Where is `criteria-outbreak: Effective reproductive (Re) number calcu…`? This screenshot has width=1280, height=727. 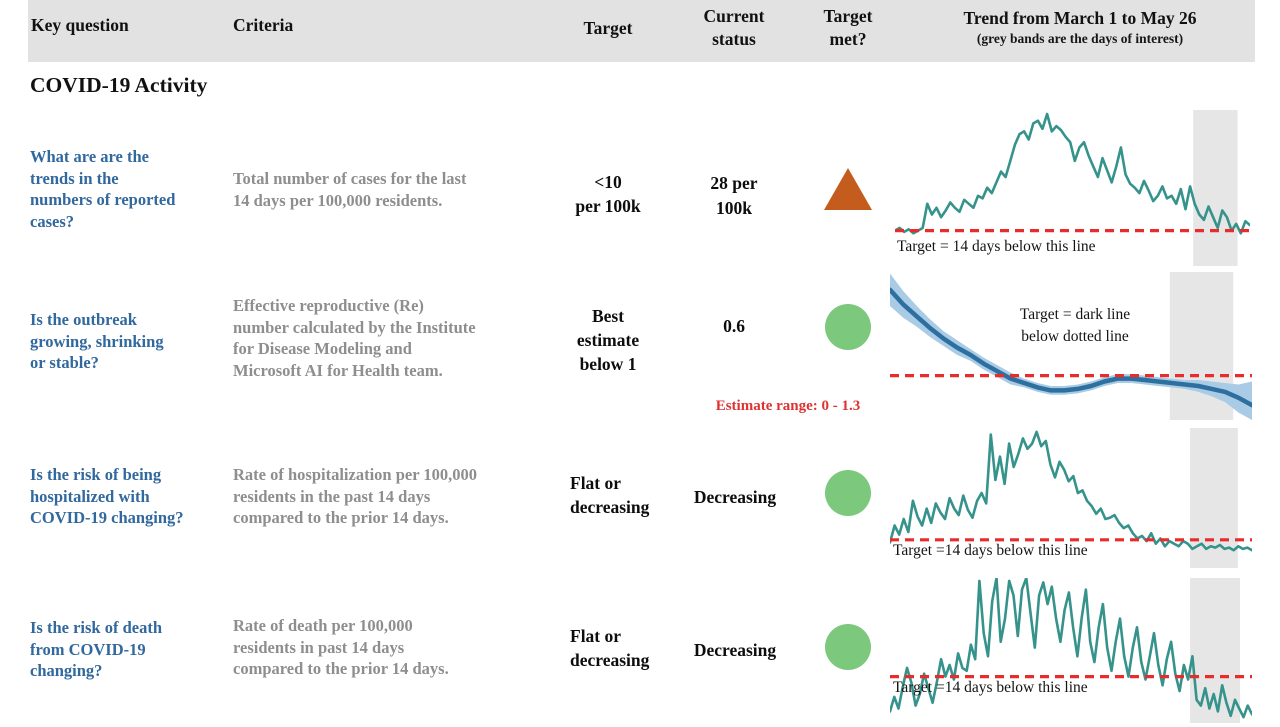
criteria-outbreak: Effective reproductive (Re) number calcu… is located at coordinates (354, 338).